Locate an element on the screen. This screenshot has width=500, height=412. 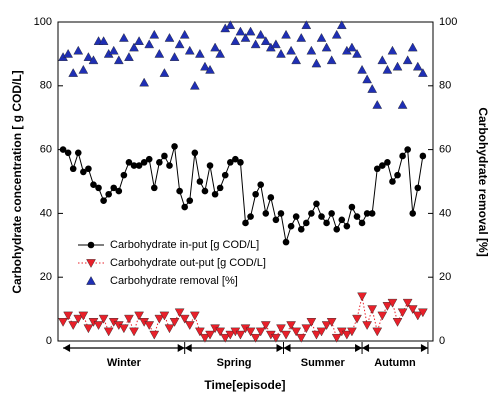
y2-tick-label: 80 is located at coordinates (445, 86).